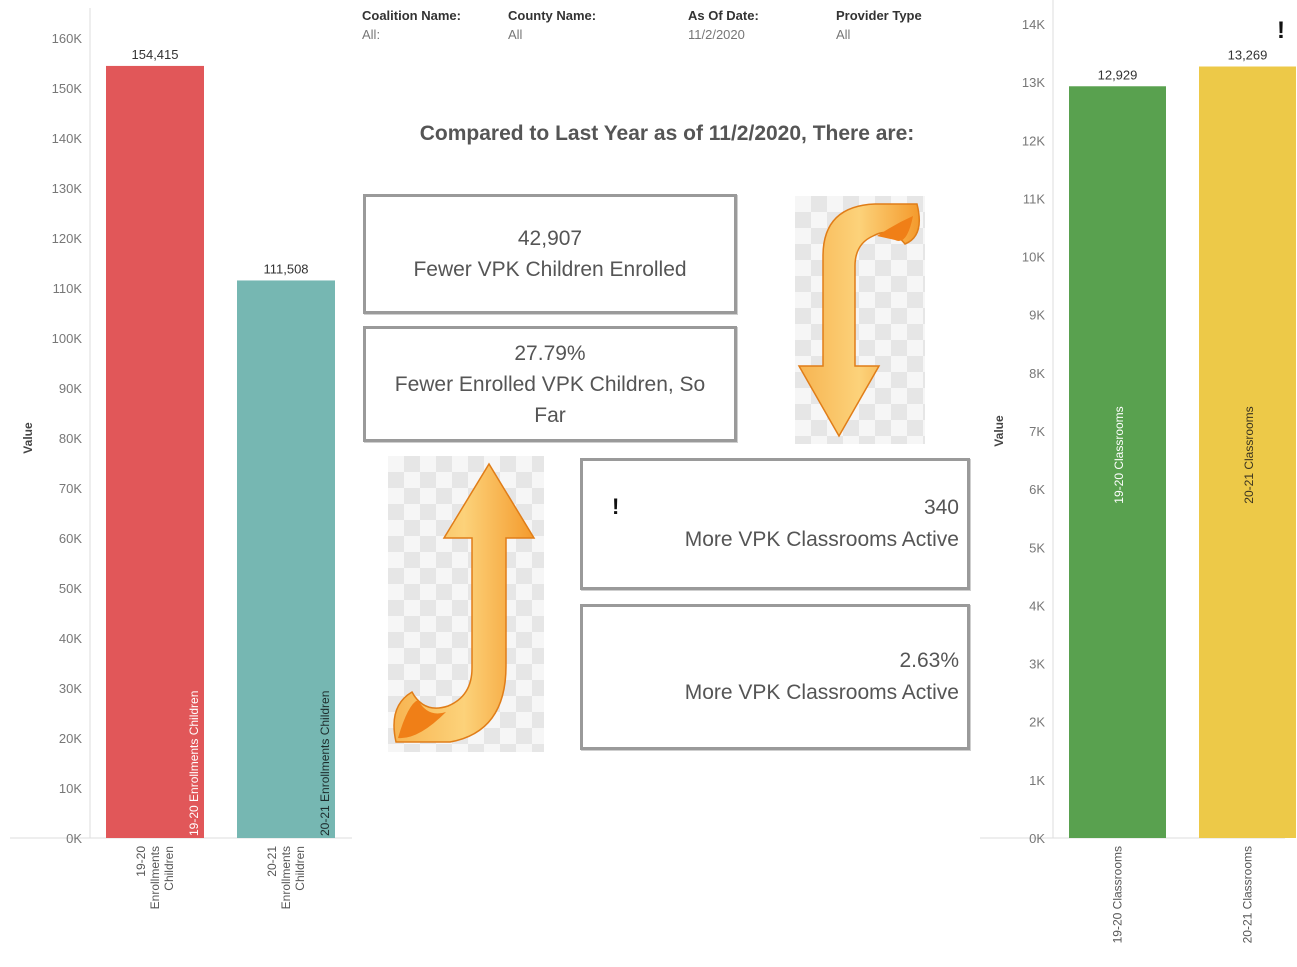 The width and height of the screenshot is (1297, 967). What do you see at coordinates (550, 353) in the screenshot?
I see `kpi-value: 27.79%` at bounding box center [550, 353].